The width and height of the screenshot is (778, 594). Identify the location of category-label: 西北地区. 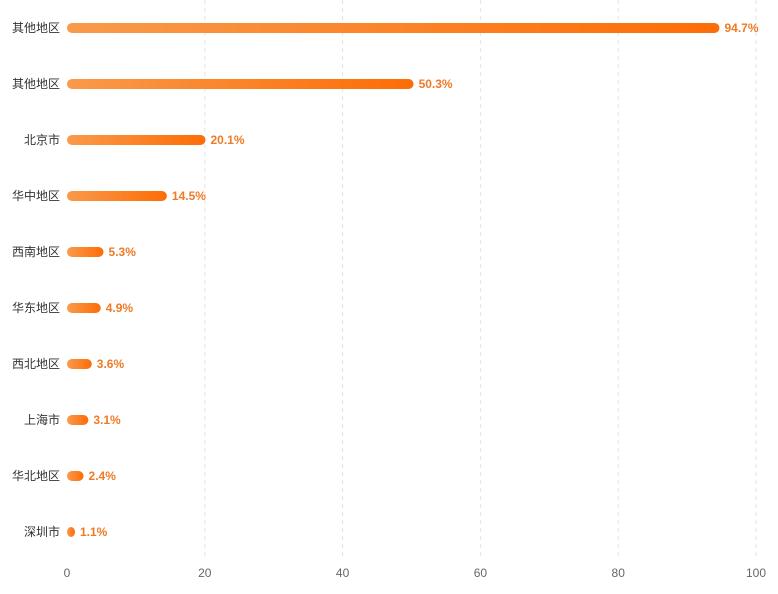
(36, 364).